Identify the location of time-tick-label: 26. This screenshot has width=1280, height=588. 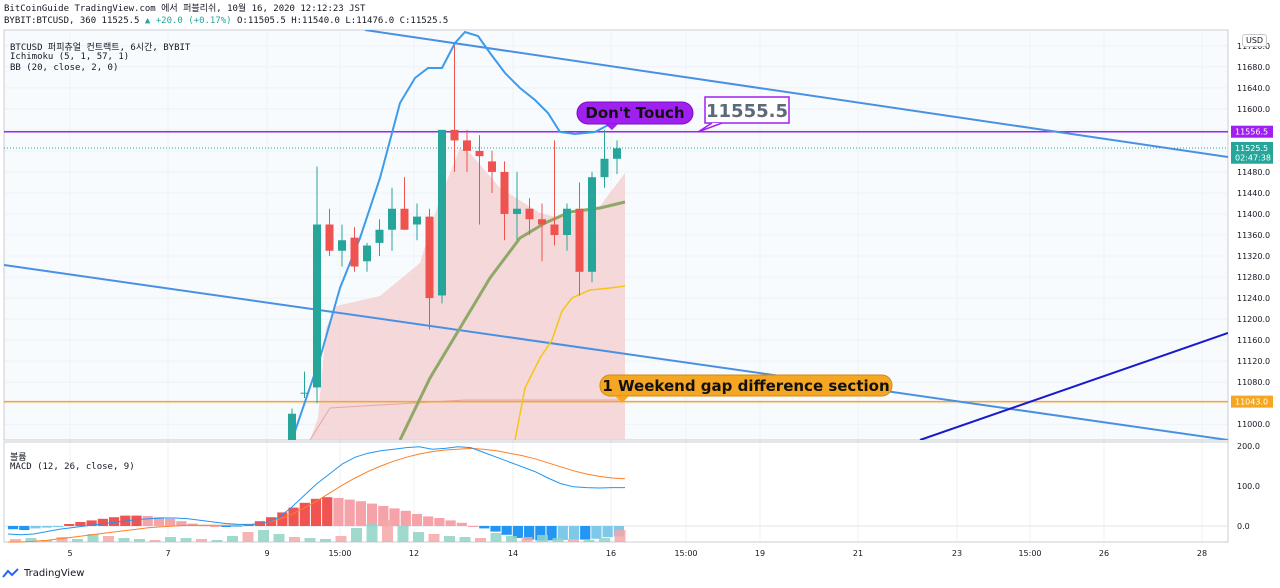
(1104, 553).